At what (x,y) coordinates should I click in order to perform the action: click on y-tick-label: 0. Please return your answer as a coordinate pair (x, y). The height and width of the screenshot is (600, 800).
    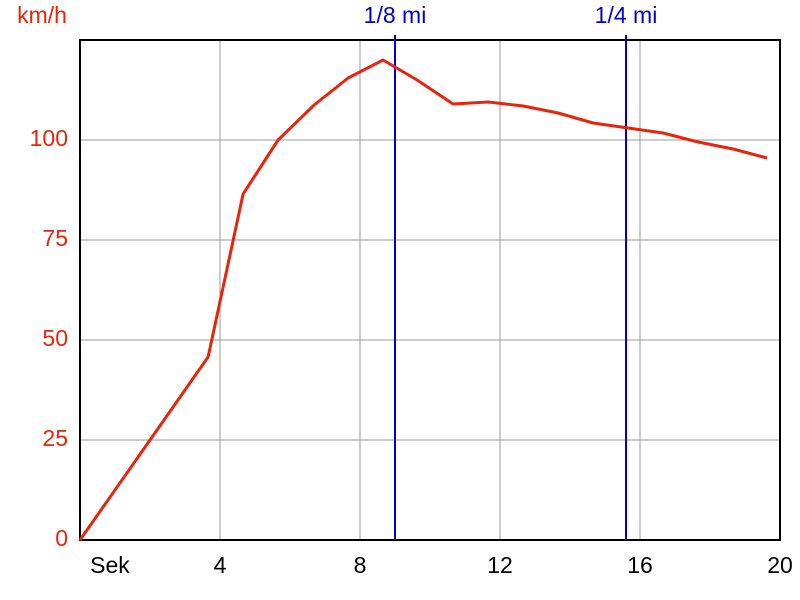
    Looking at the image, I should click on (61, 538).